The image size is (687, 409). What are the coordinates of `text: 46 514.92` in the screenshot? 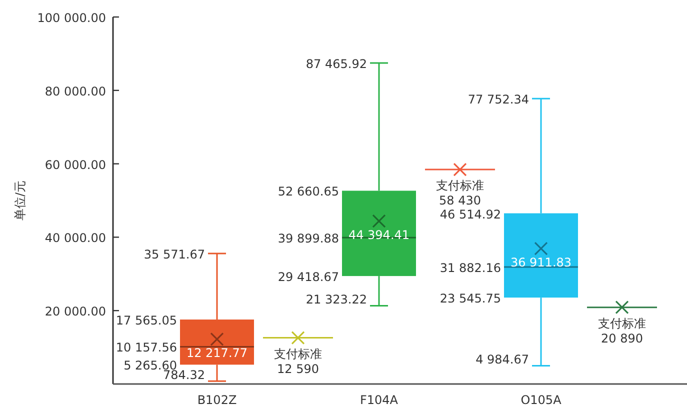 It's located at (470, 214).